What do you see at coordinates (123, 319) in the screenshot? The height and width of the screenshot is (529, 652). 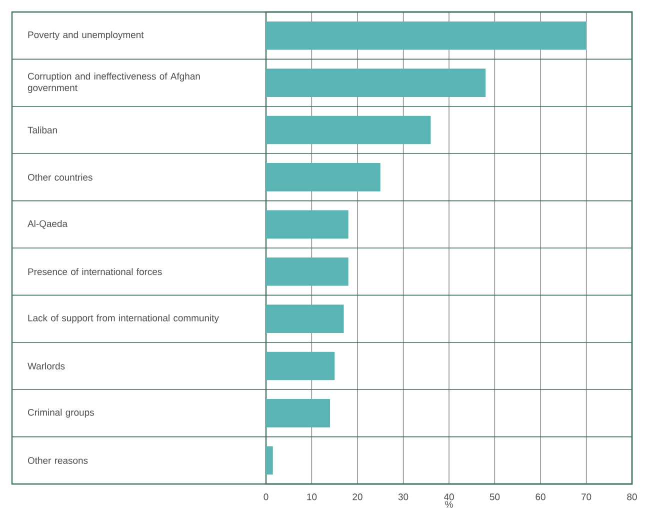 I see `y-tick-label: Lack of support from international community` at bounding box center [123, 319].